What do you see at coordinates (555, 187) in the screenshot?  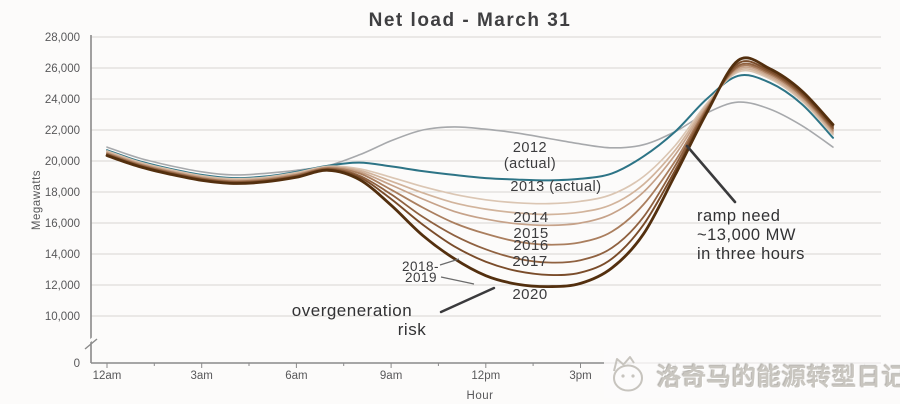 I see `series-label-2013: 2013 (actual)` at bounding box center [555, 187].